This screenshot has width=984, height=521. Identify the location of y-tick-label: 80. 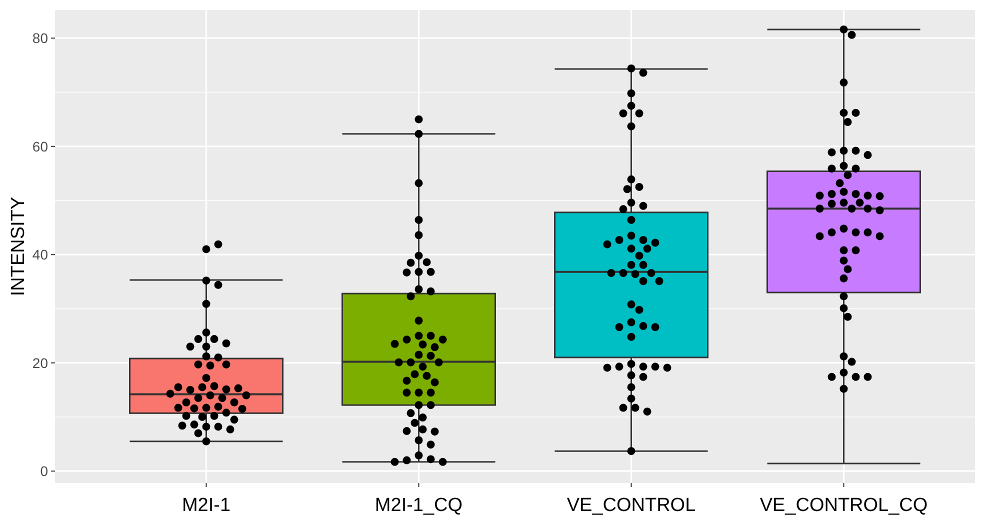
(40, 38).